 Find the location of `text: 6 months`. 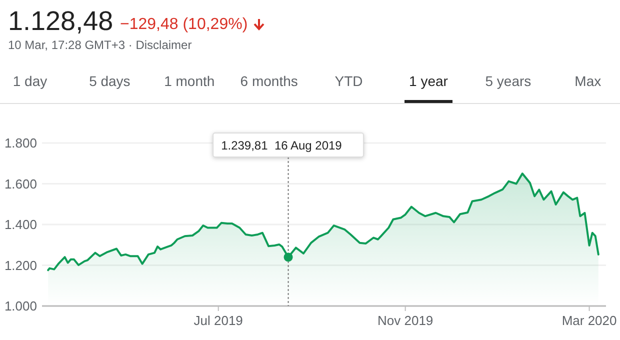

text: 6 months is located at coordinates (269, 81).